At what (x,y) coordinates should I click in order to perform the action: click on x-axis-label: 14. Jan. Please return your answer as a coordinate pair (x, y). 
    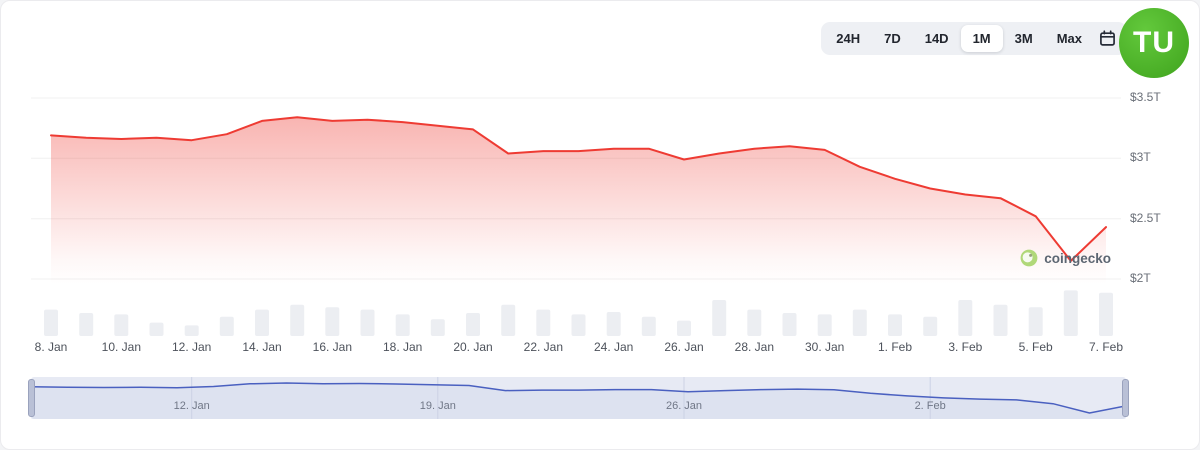
    Looking at the image, I should click on (262, 347).